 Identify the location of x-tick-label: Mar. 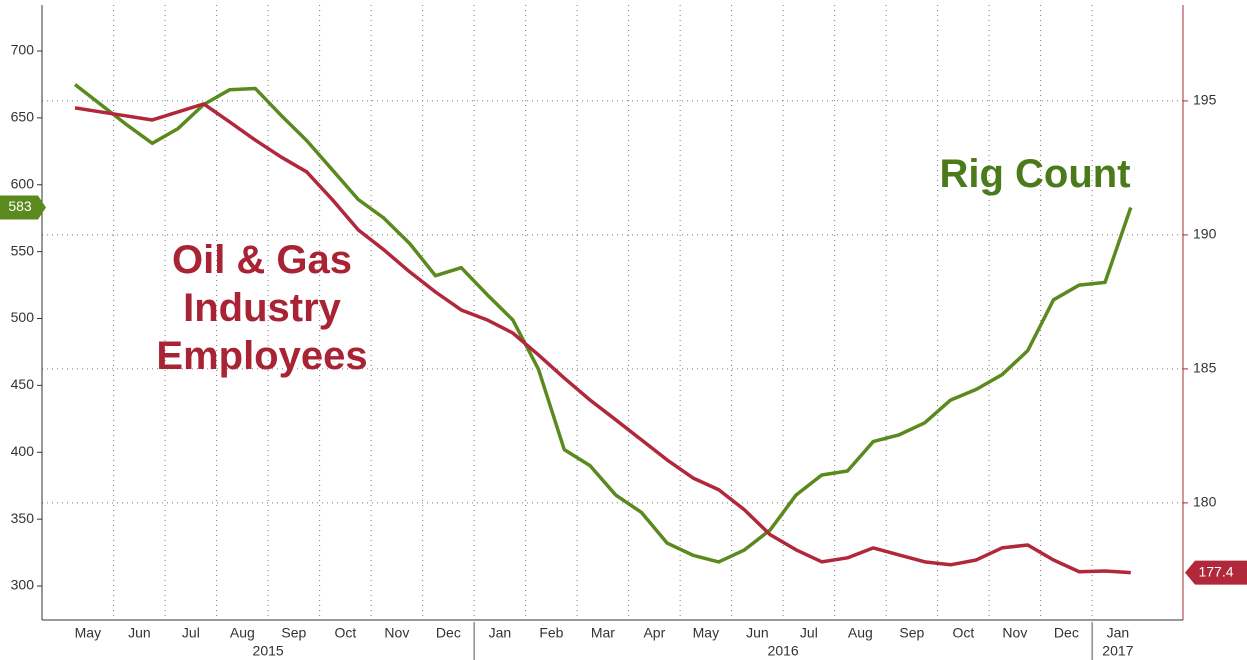
(603, 633).